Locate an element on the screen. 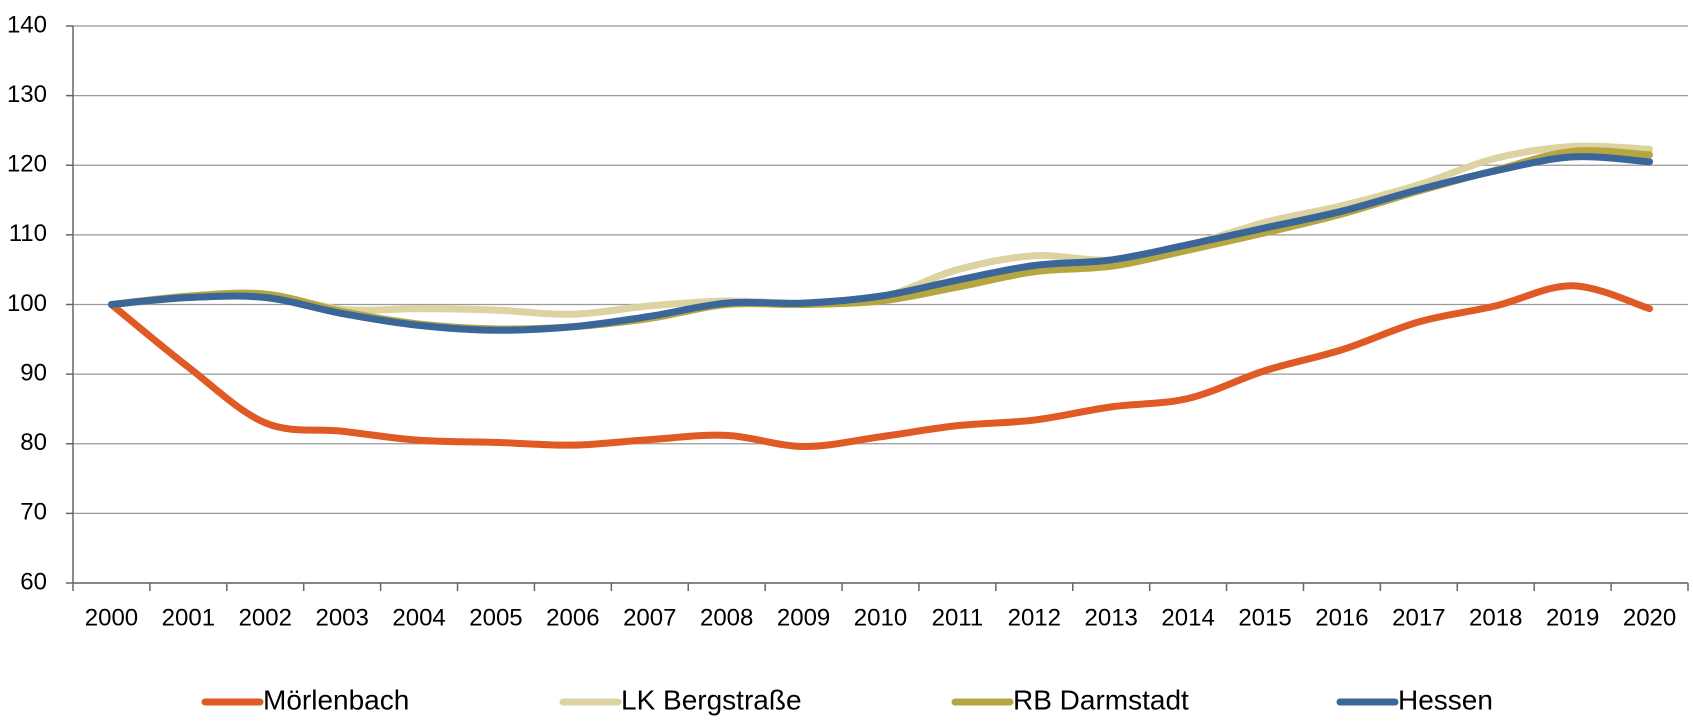 Image resolution: width=1693 pixels, height=724 pixels. x-tick-label: 2013 is located at coordinates (1111, 617).